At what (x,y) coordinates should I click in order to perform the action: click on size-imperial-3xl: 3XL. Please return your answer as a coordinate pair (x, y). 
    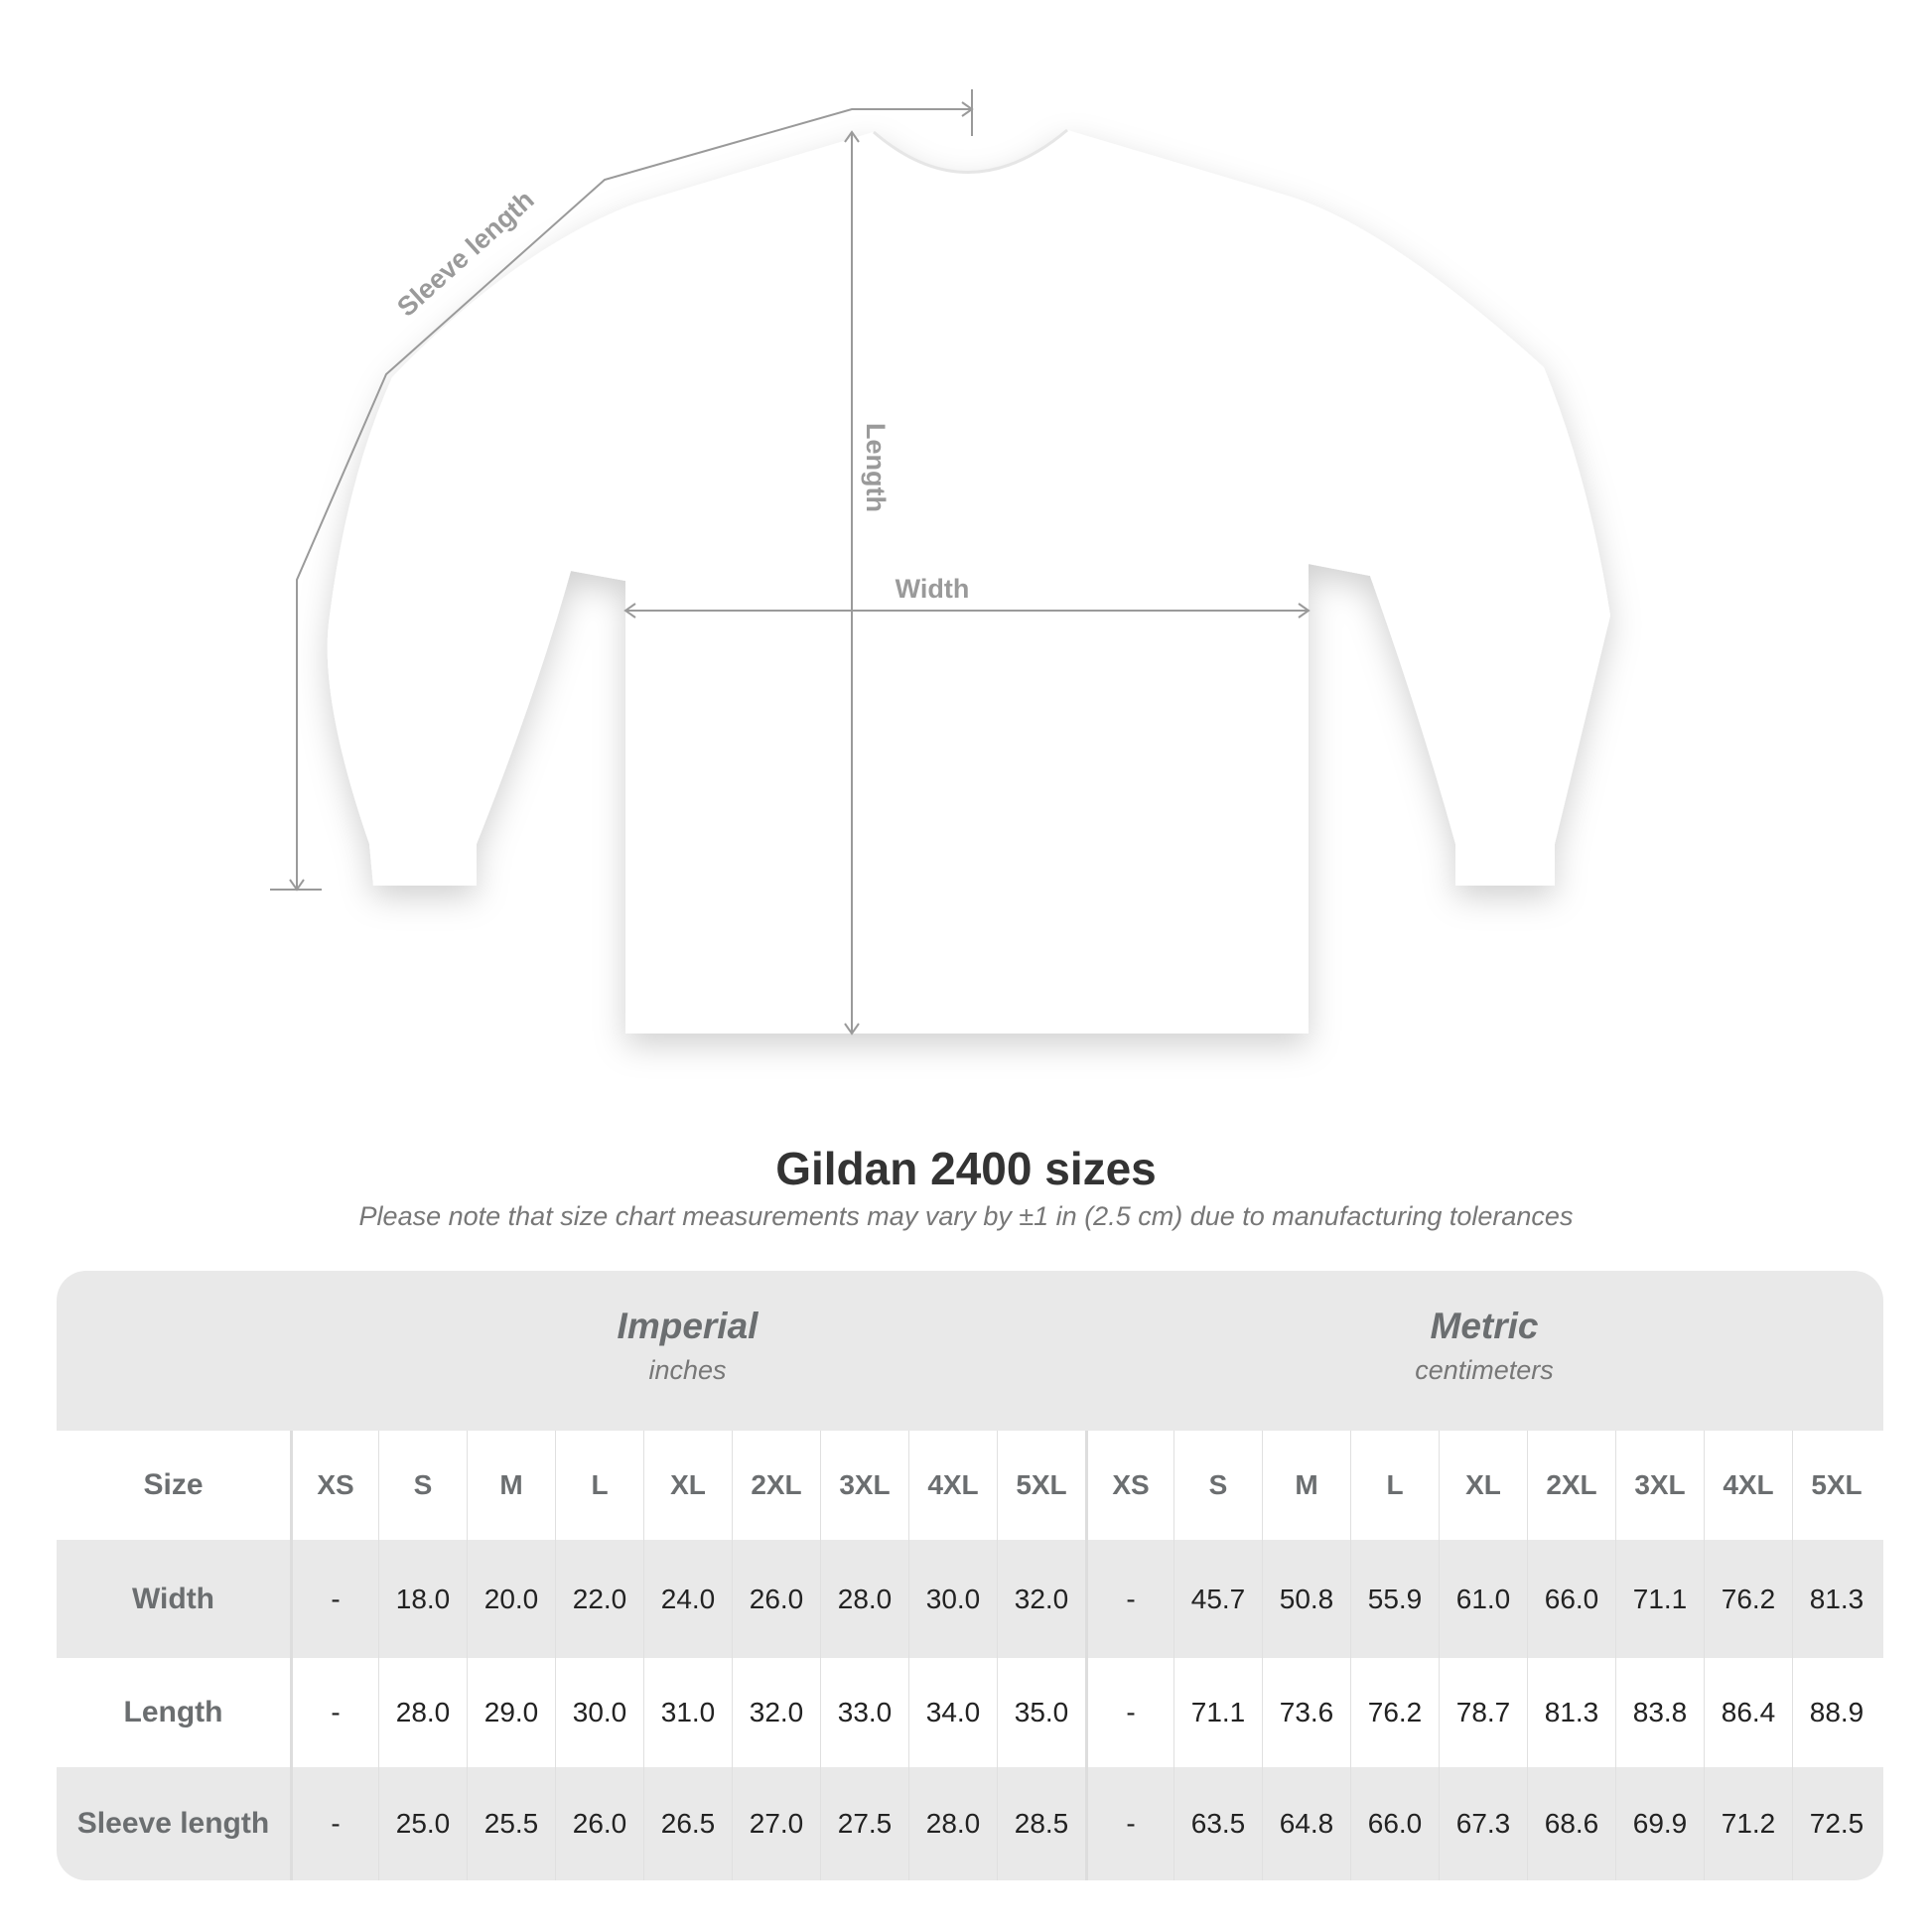
    Looking at the image, I should click on (864, 1486).